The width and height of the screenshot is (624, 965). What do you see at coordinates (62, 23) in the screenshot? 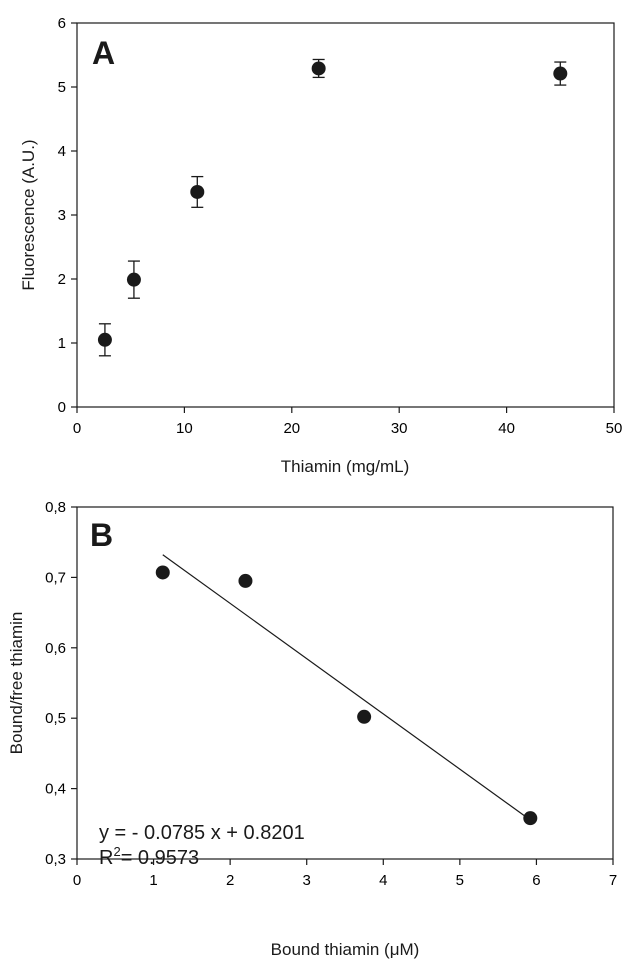
I see `y-tick-label: 6` at bounding box center [62, 23].